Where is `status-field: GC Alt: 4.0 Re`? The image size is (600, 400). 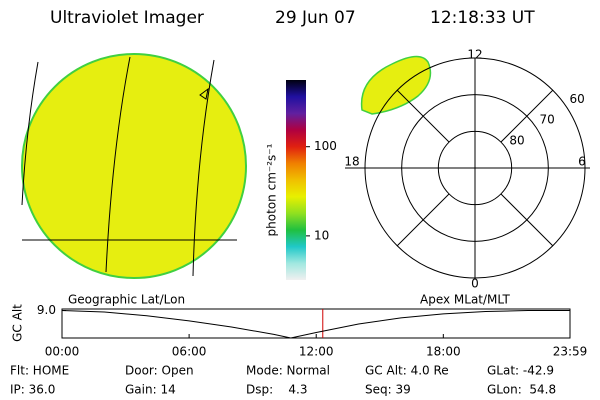 status-field: GC Alt: 4.0 Re is located at coordinates (407, 371).